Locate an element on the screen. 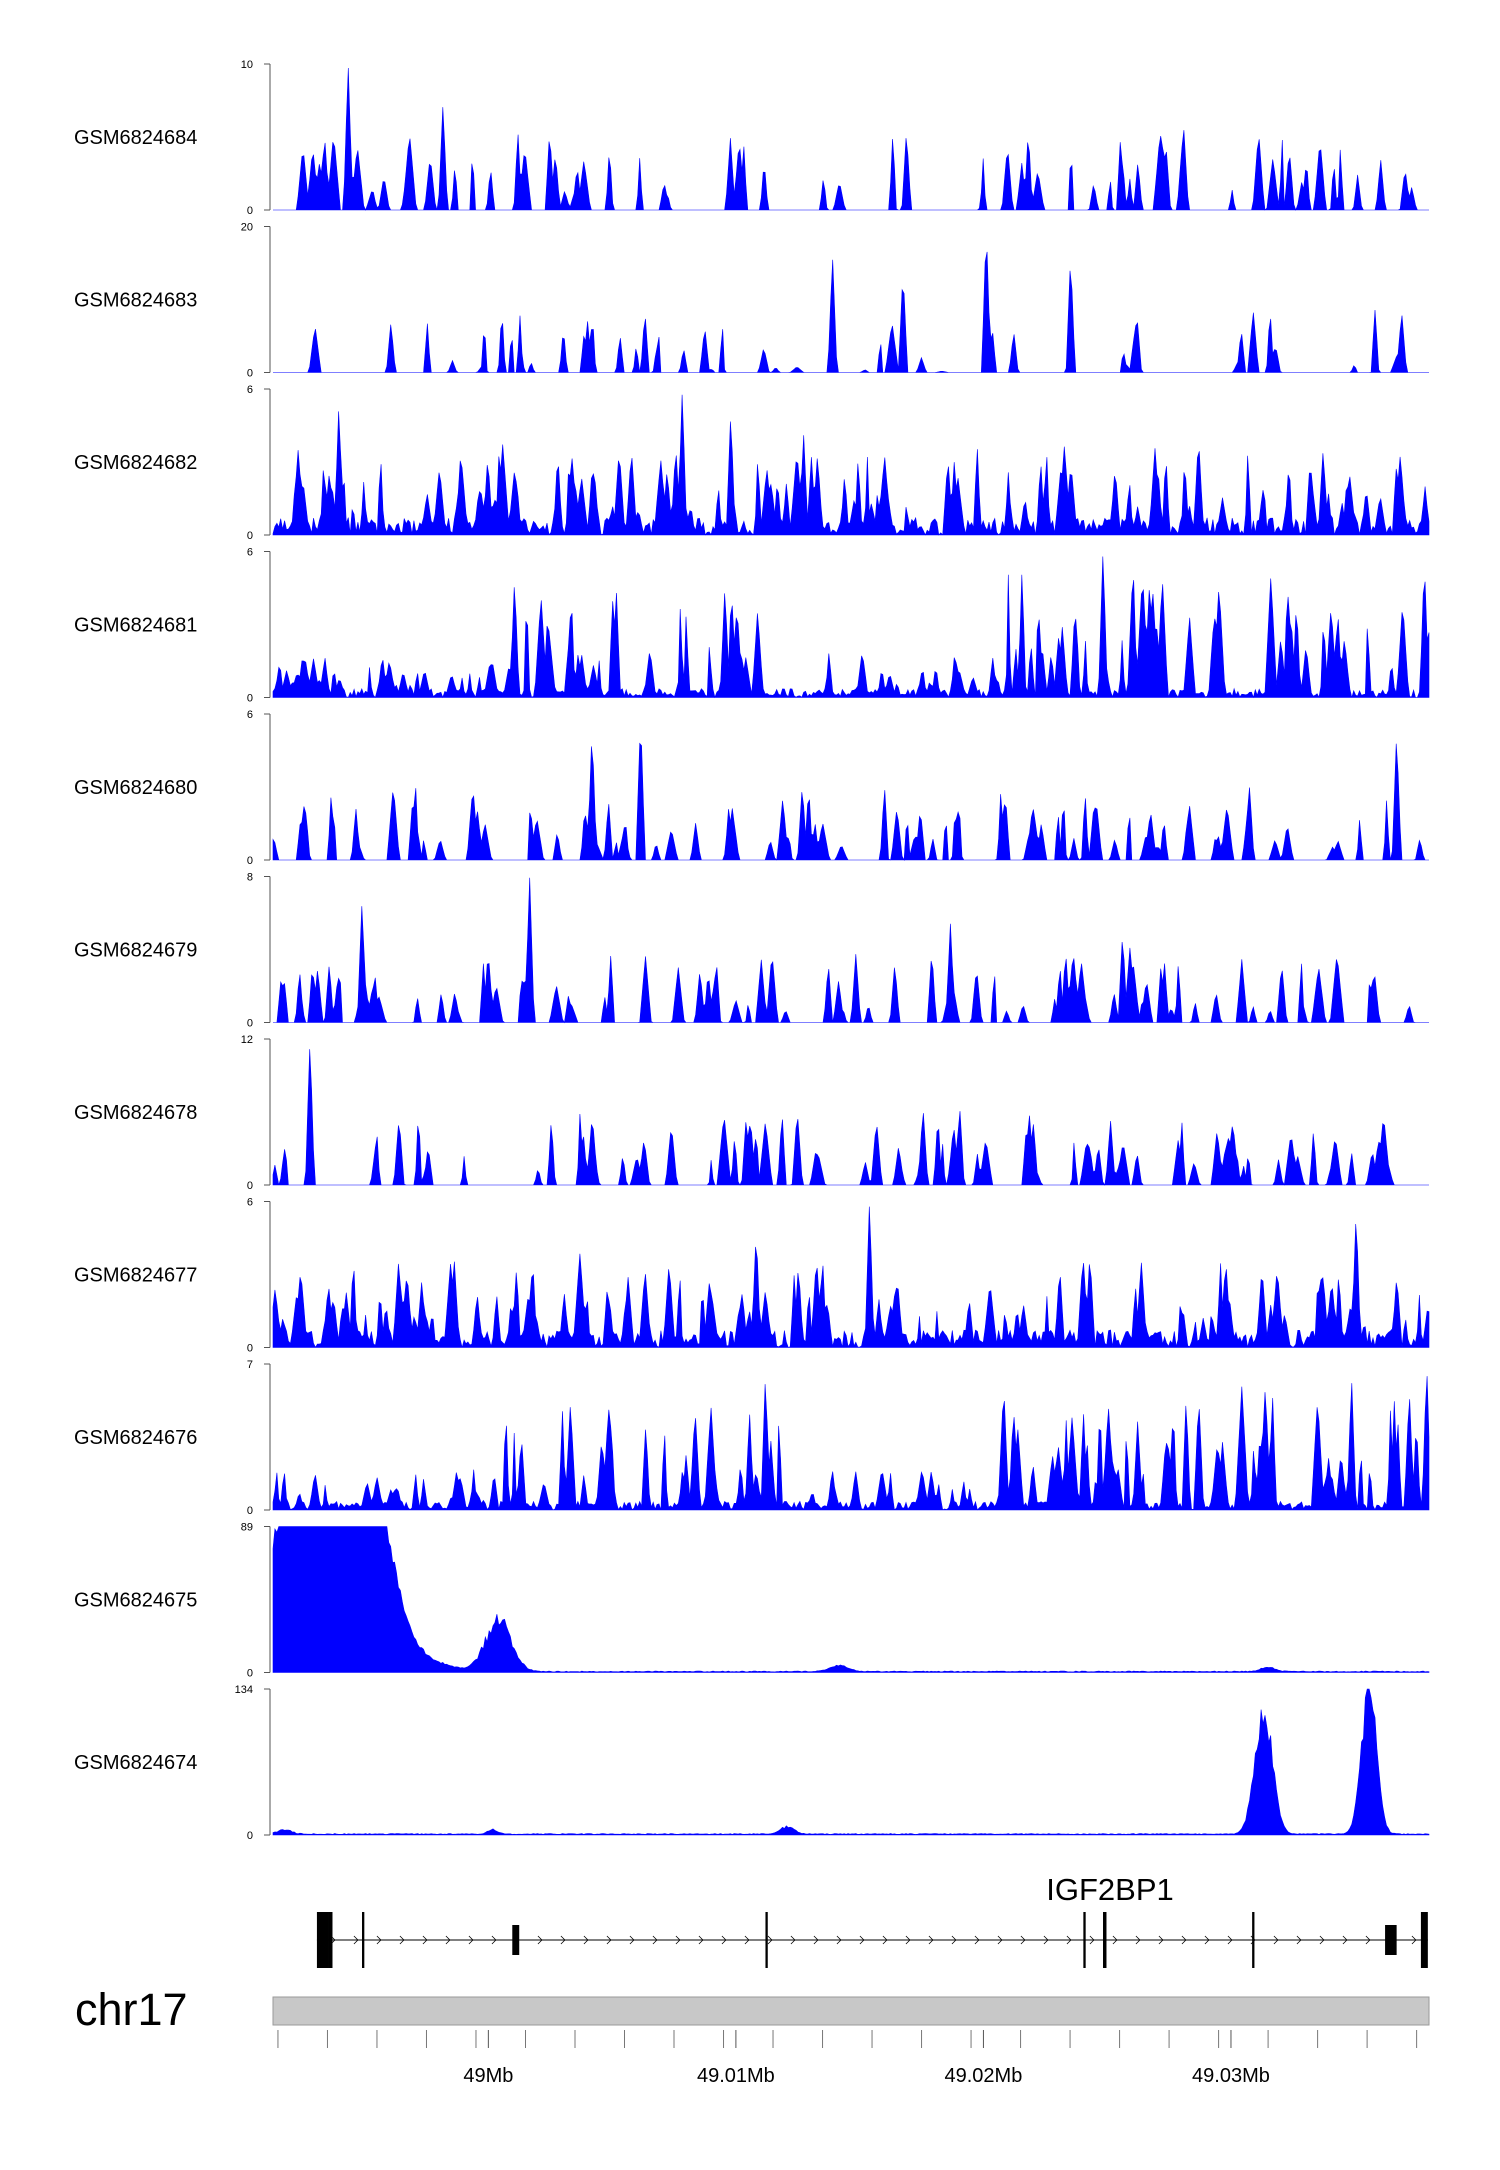 The height and width of the screenshot is (2170, 1500). track-GSM6824684: GSM6824684 10 0 is located at coordinates (751, 138).